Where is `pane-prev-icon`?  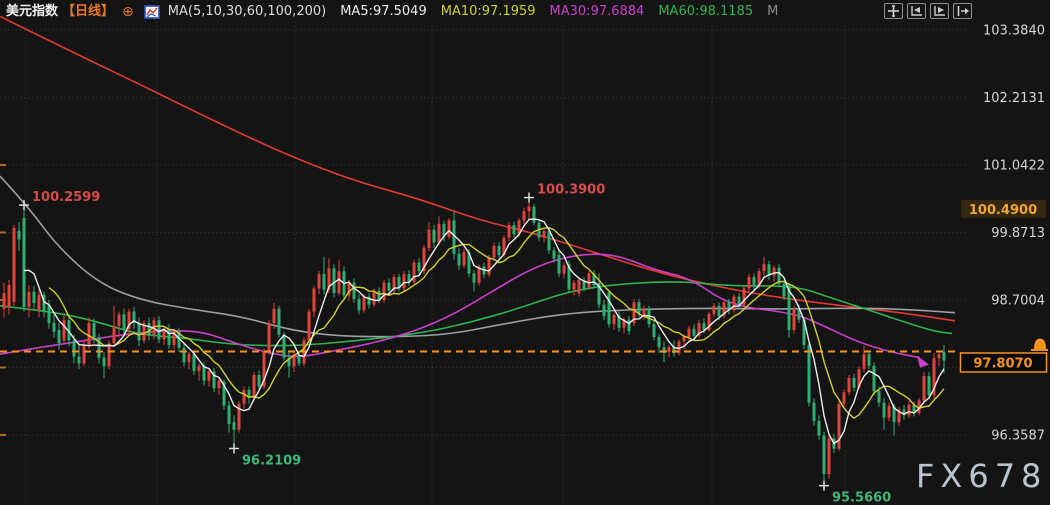
pane-prev-icon is located at coordinates (916, 11).